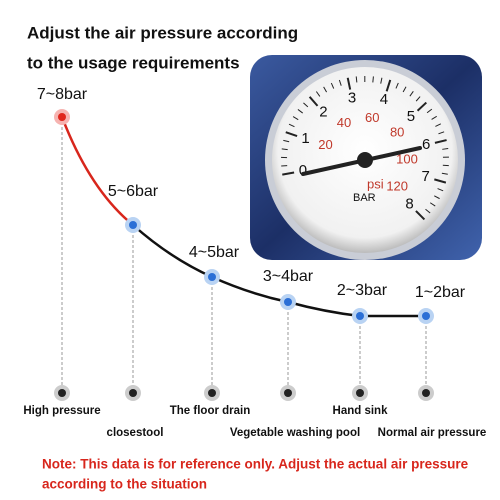  Describe the element at coordinates (303, 170) in the screenshot. I see `bar-label: 0` at that location.